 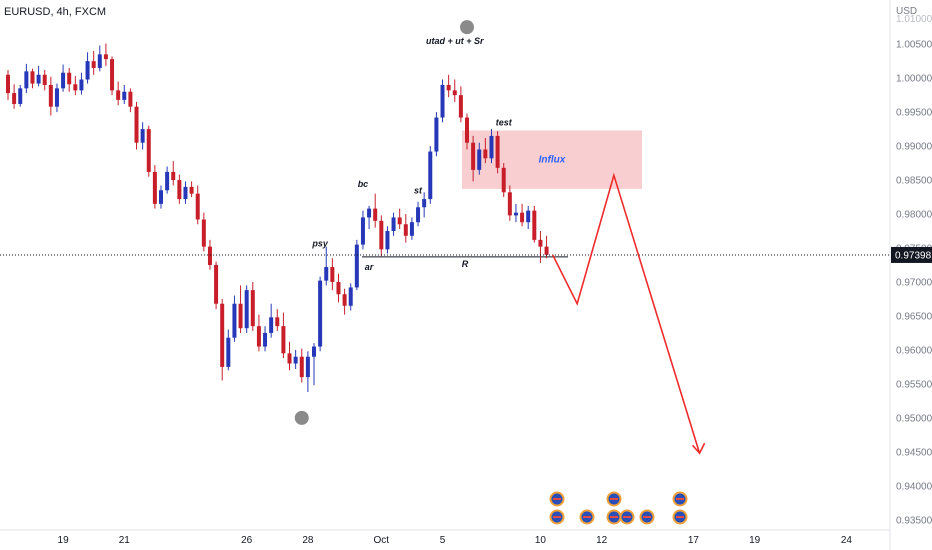 I want to click on influx-zone-label: Influx, so click(x=552, y=160).